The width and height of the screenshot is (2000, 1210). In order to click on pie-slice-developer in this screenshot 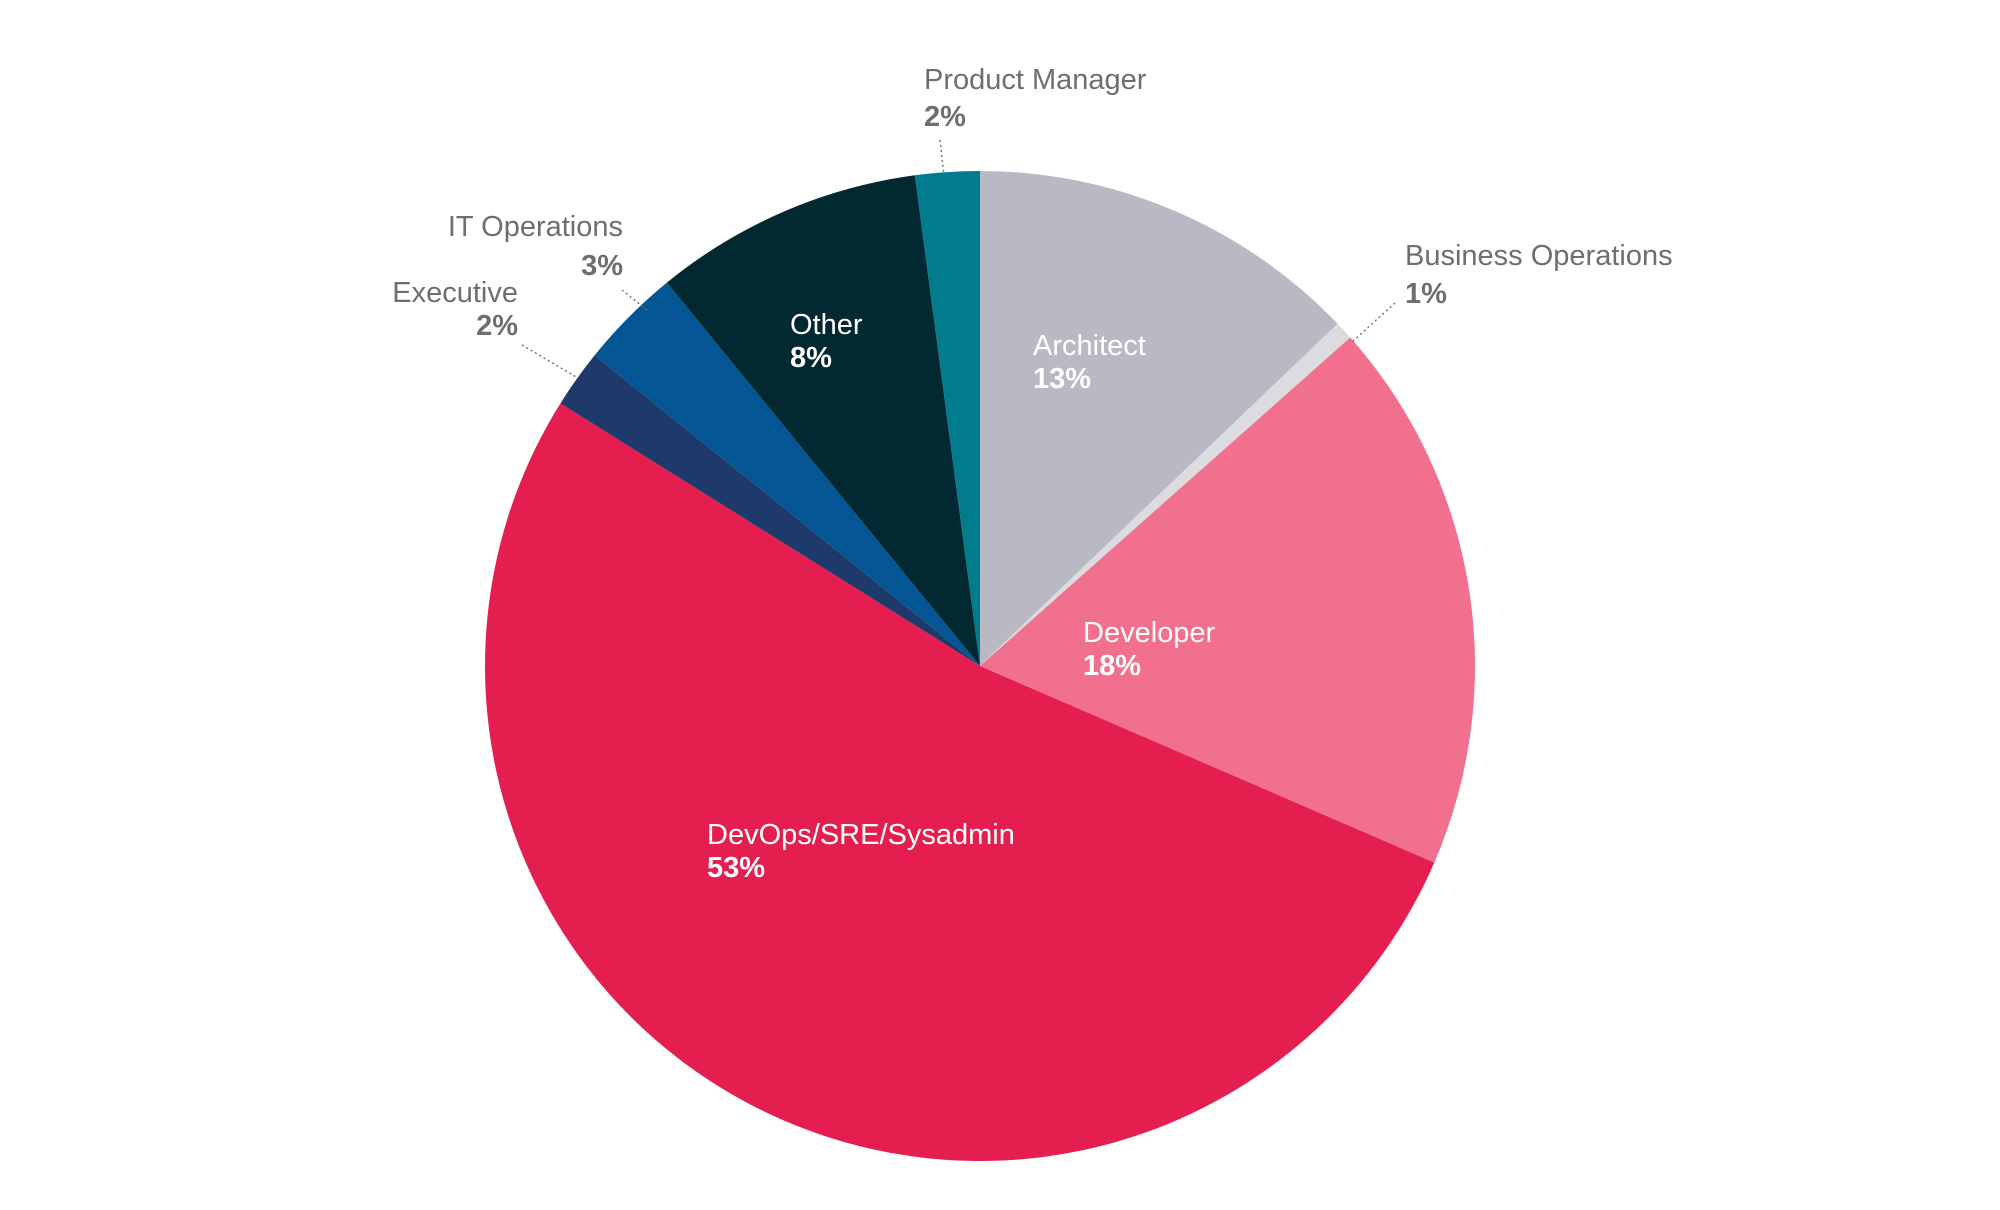, I will do `click(1227, 600)`.